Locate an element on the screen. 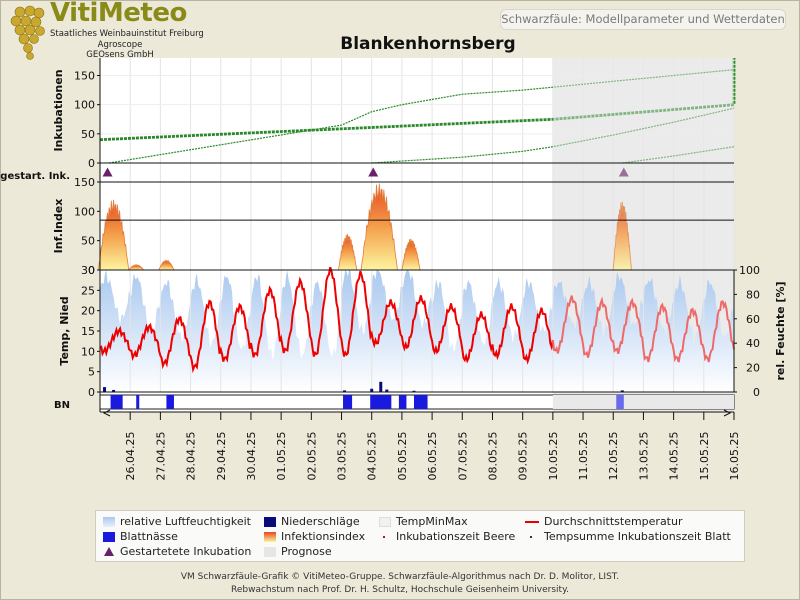  hum-ytick-label: 20 is located at coordinates (753, 368).